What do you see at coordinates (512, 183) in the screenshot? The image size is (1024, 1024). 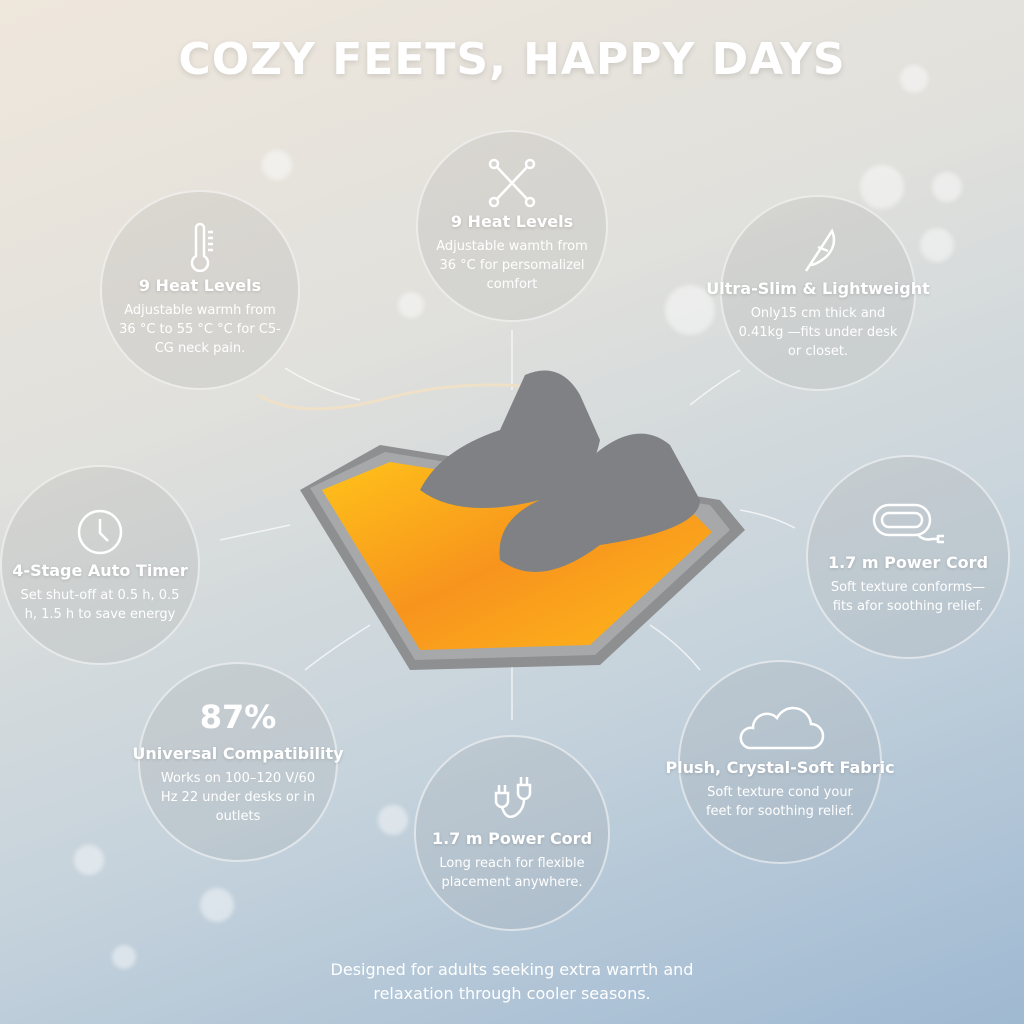 I see `crossed-tools-icon` at bounding box center [512, 183].